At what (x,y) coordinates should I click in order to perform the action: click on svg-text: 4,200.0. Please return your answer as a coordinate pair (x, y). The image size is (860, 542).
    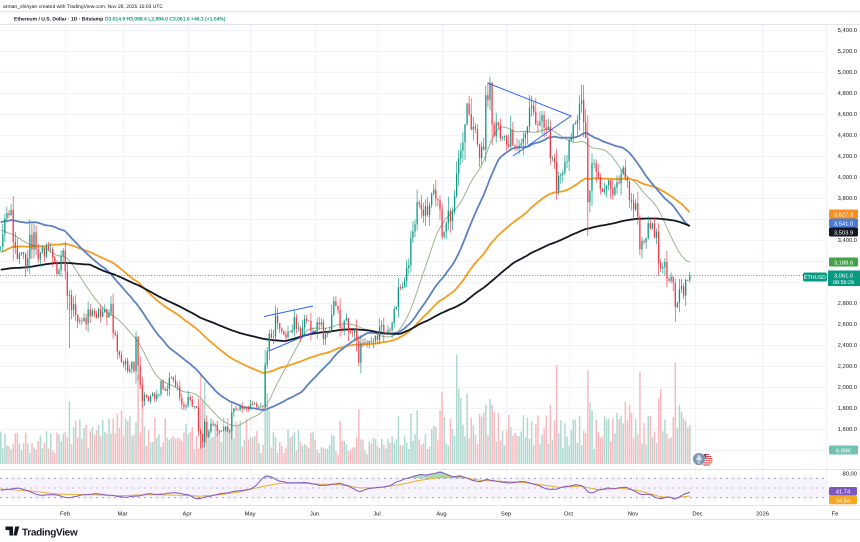
    Looking at the image, I should click on (847, 156).